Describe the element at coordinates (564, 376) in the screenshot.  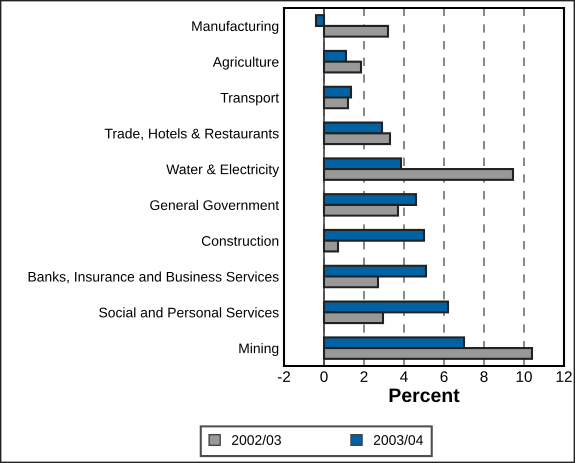
I see `x-tick-label: 12` at that location.